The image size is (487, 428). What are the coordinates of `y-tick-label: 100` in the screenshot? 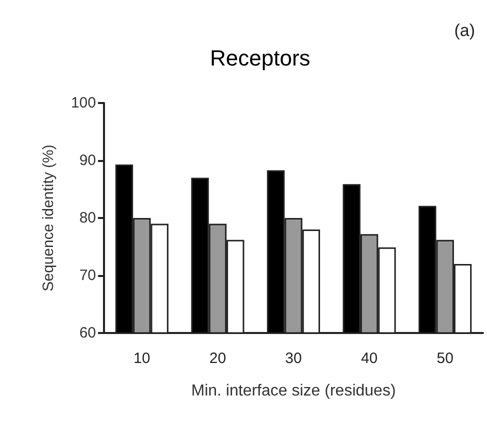 It's located at (83, 103).